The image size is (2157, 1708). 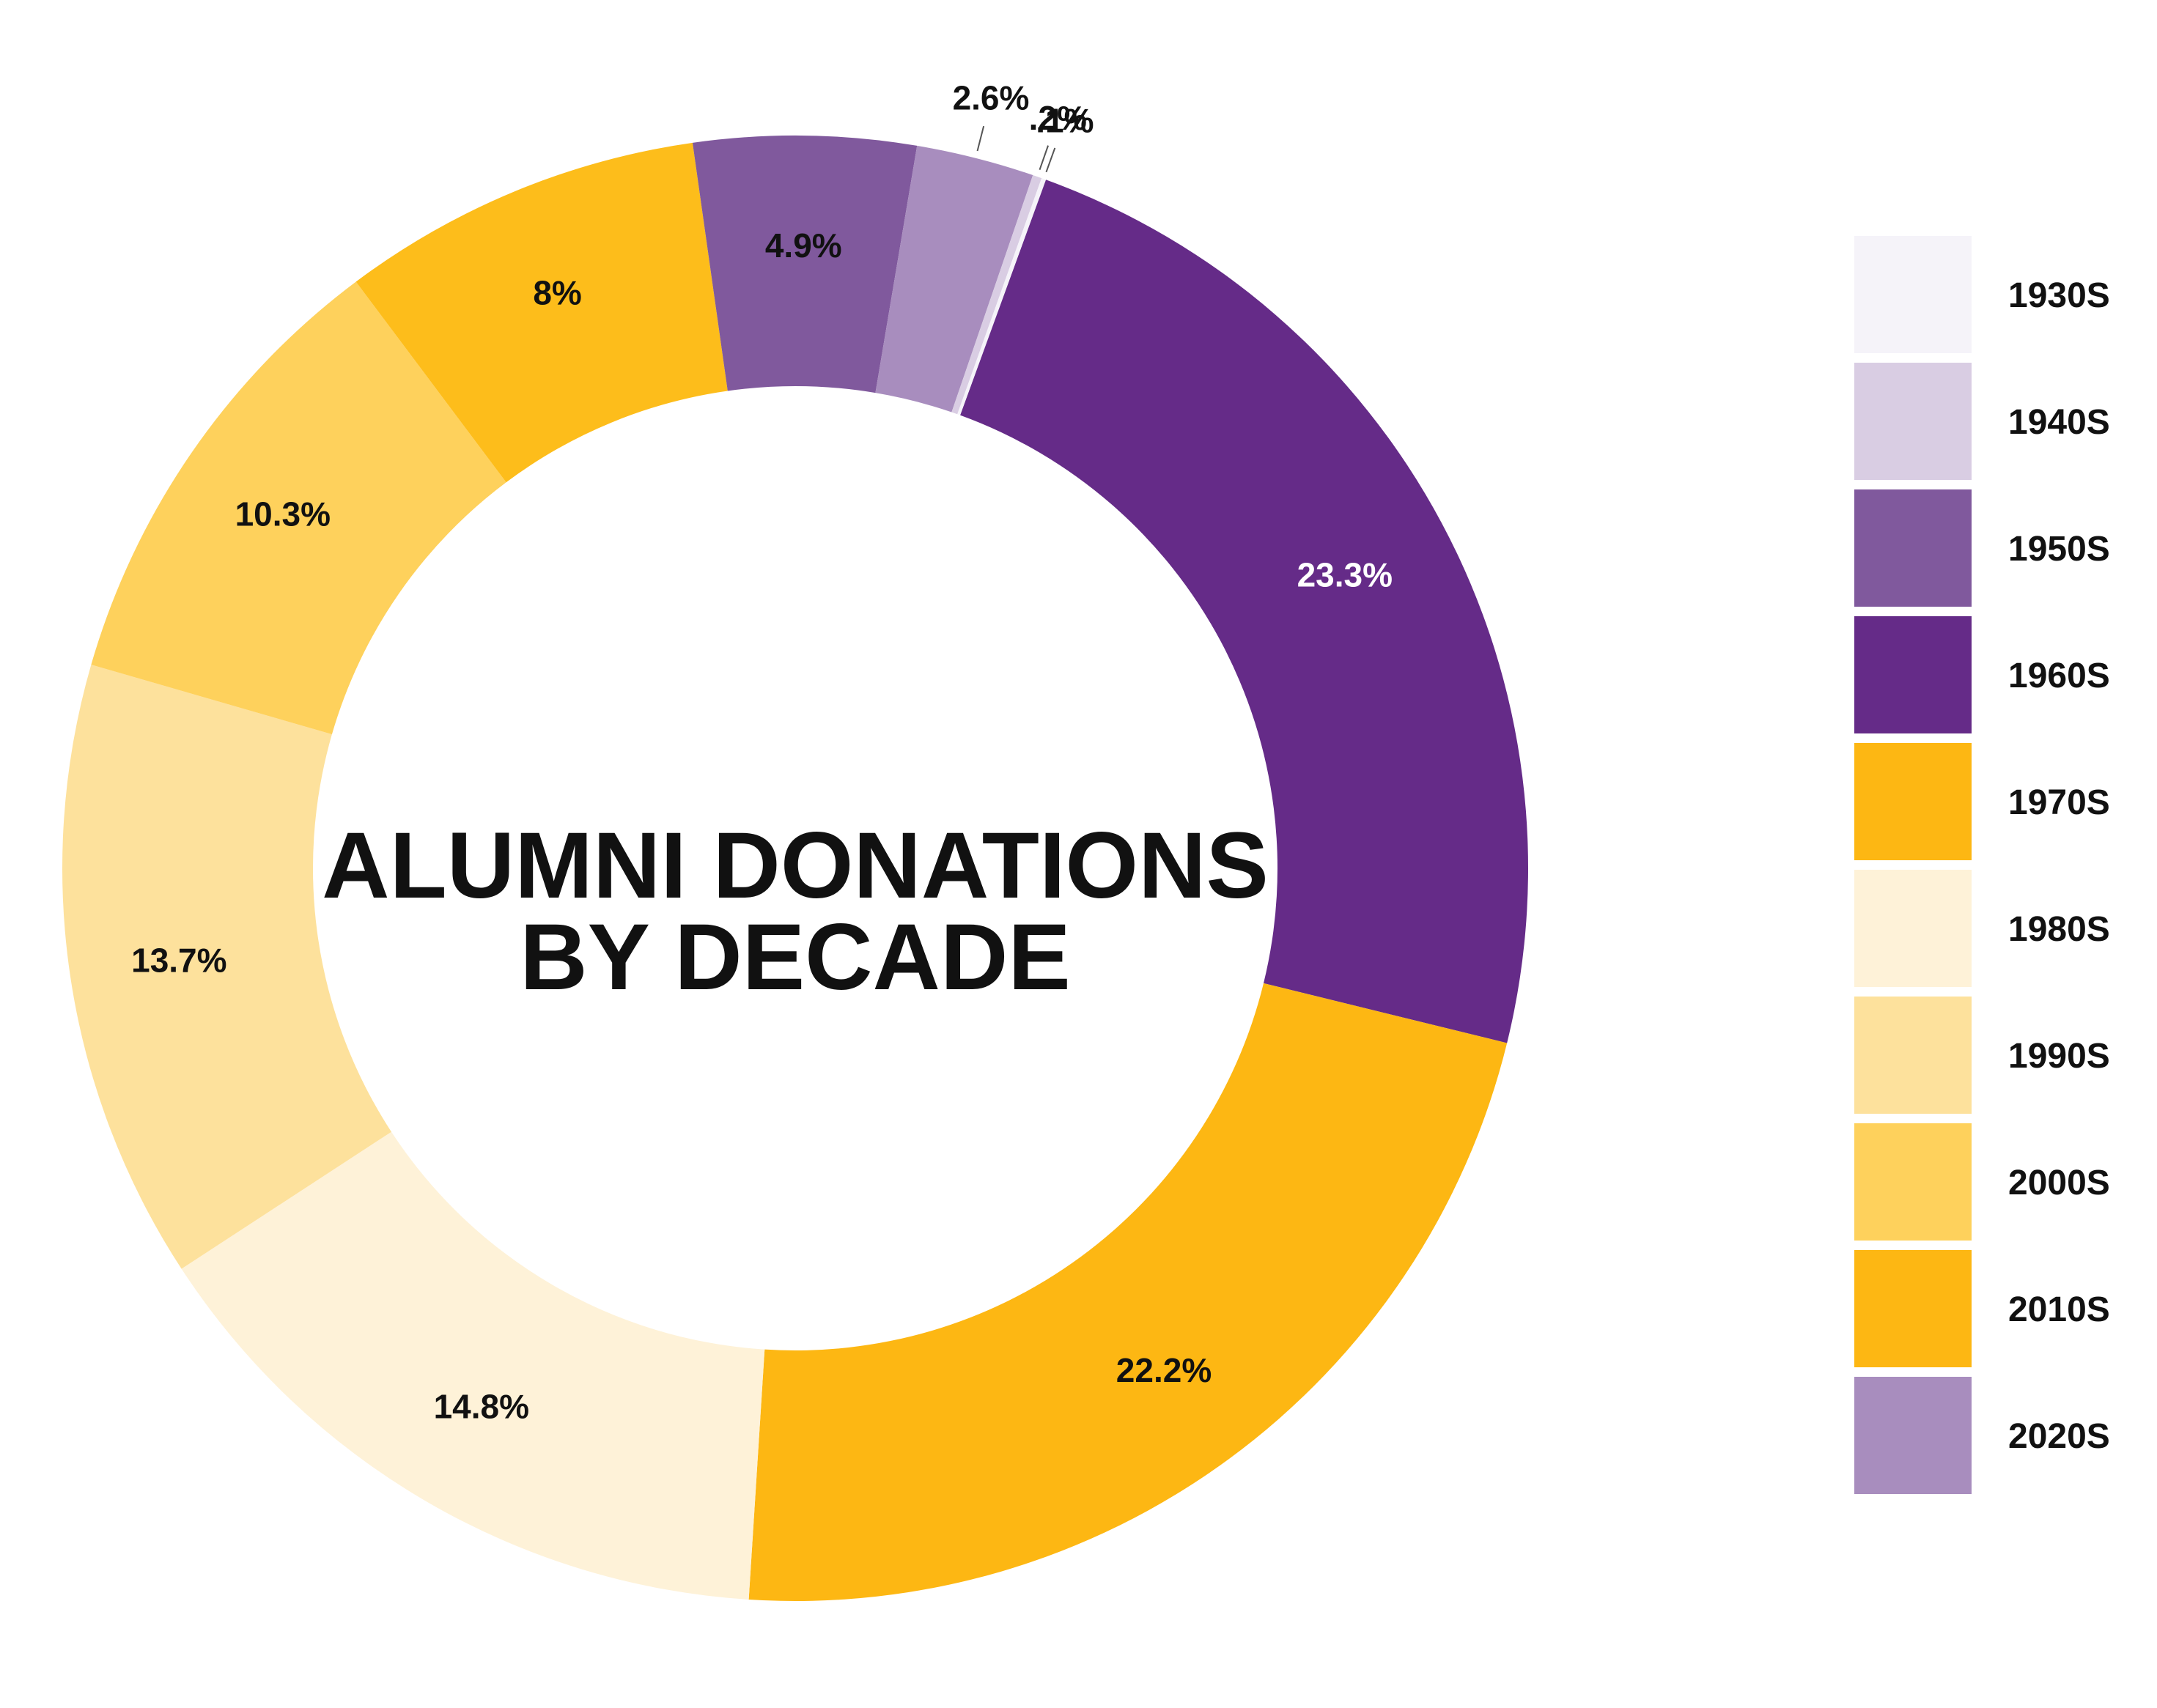 I want to click on legend-swatch-1990s, so click(x=1913, y=1055).